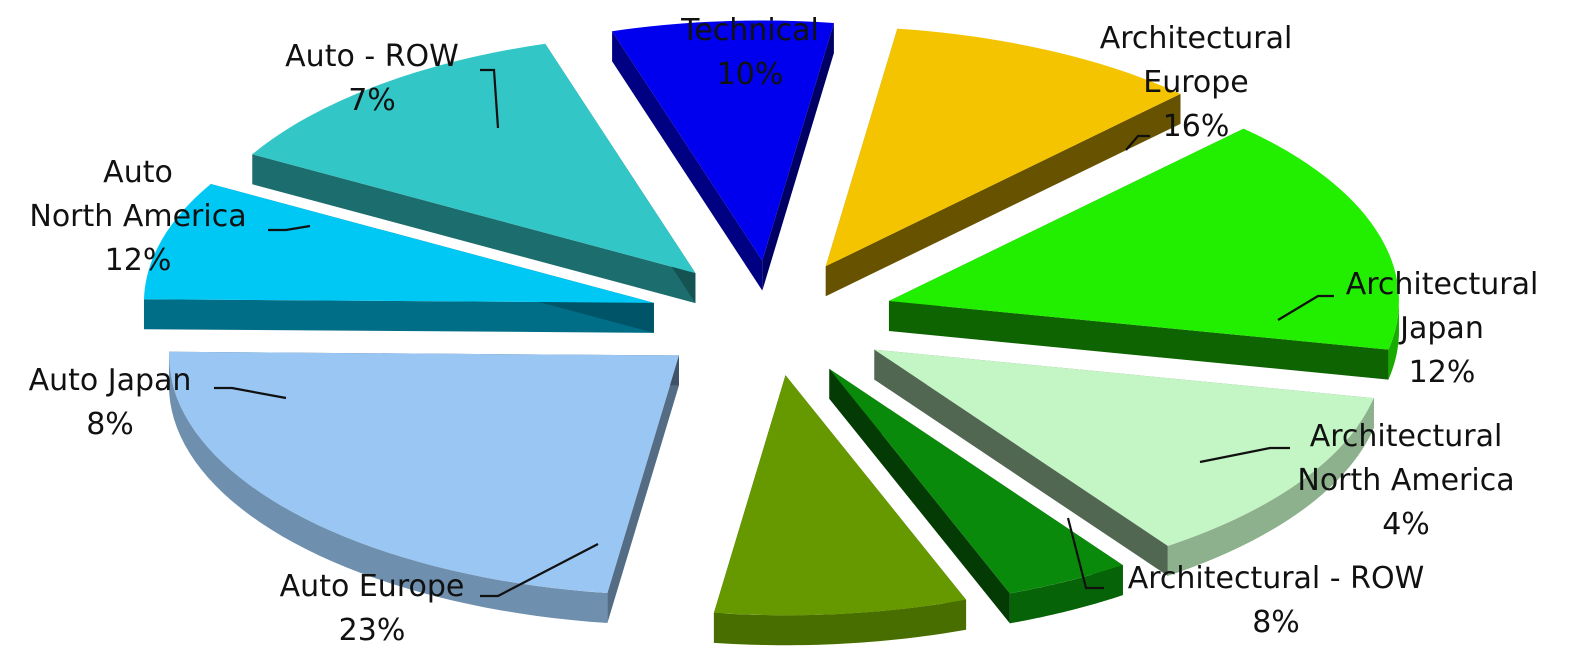 The width and height of the screenshot is (1576, 656). What do you see at coordinates (1244, 455) in the screenshot?
I see `leader-architectural-north-america` at bounding box center [1244, 455].